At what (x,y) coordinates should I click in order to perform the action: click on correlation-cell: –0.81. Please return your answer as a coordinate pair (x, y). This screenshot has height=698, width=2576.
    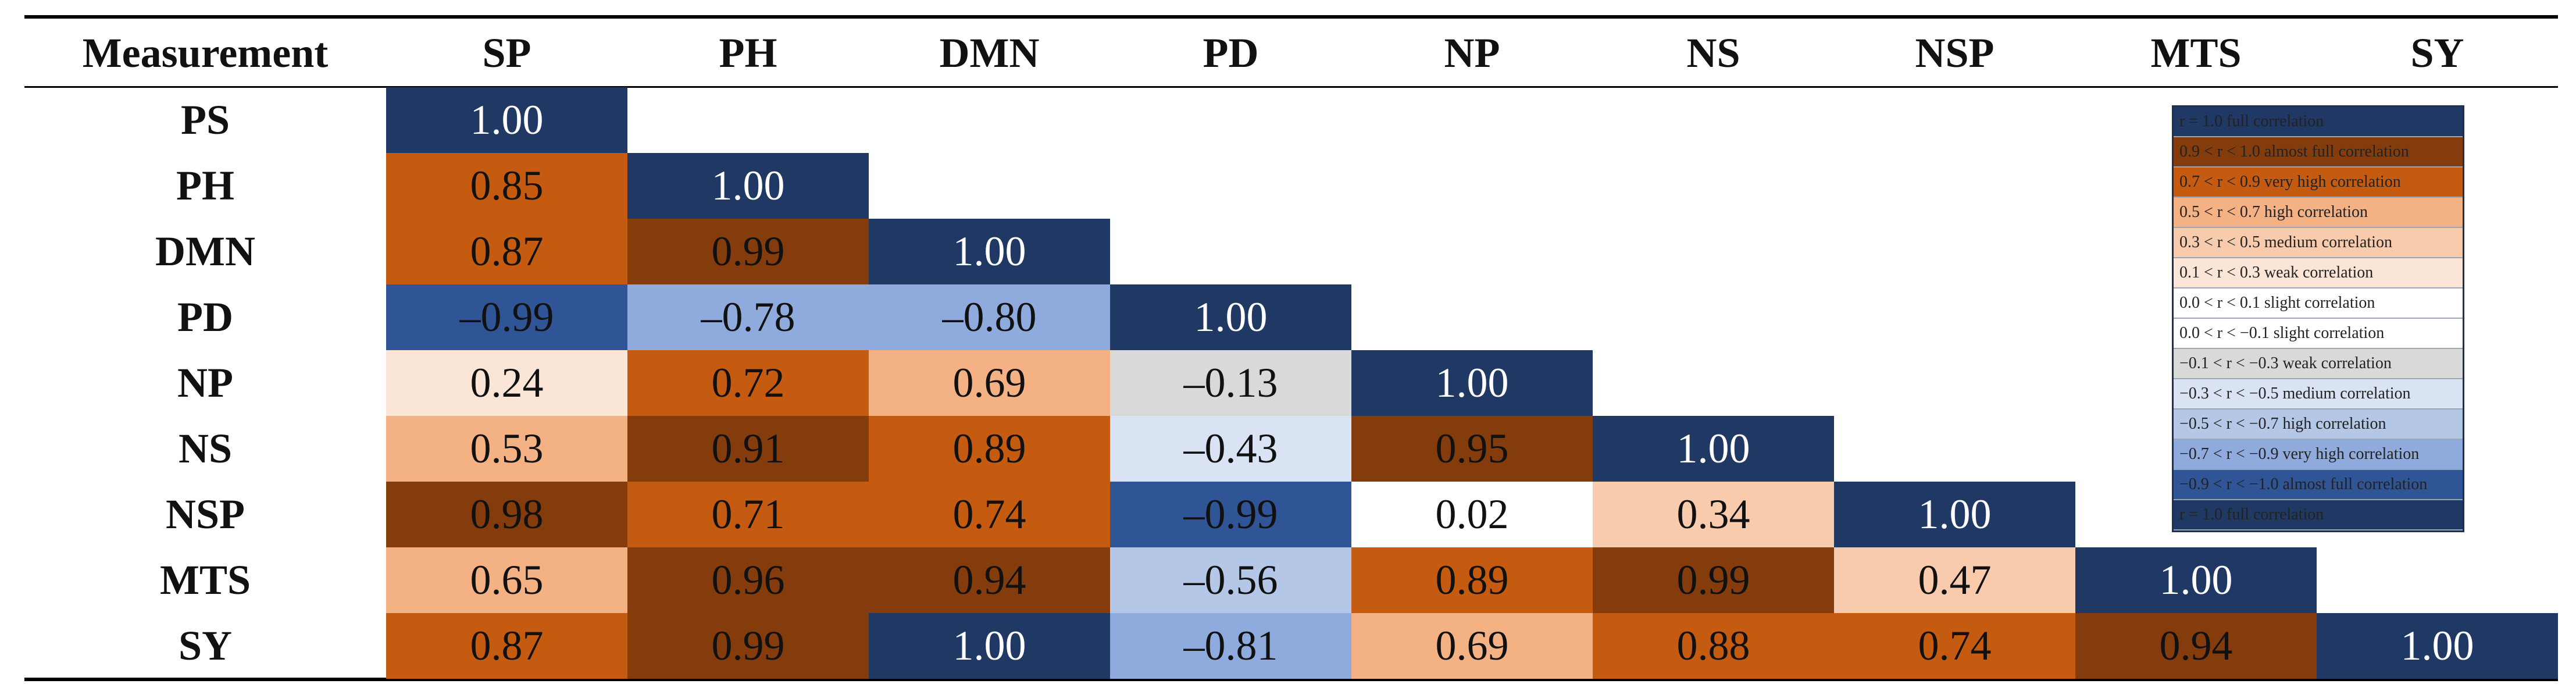
    Looking at the image, I should click on (1231, 646).